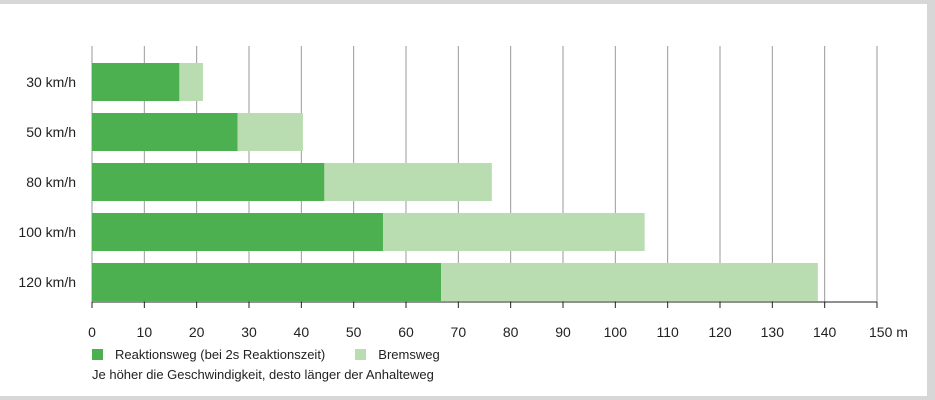  I want to click on x-tick-label: 130, so click(773, 332).